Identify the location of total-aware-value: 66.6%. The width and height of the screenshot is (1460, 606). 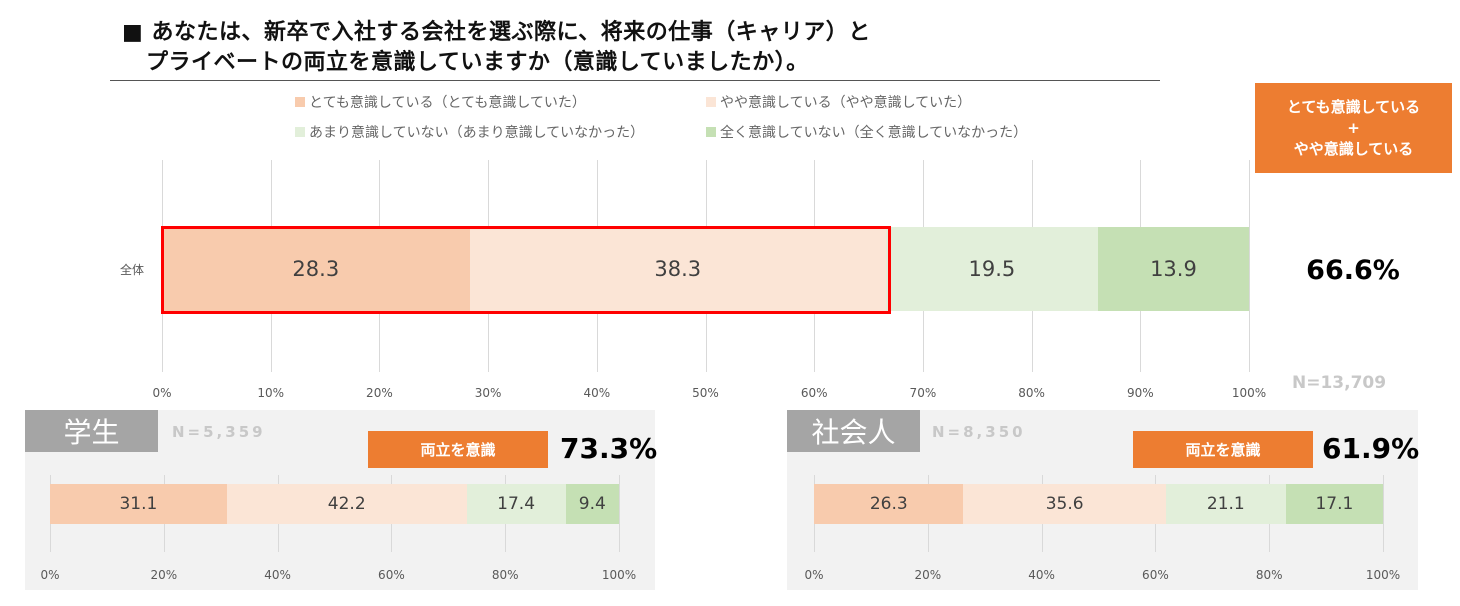
(1353, 270).